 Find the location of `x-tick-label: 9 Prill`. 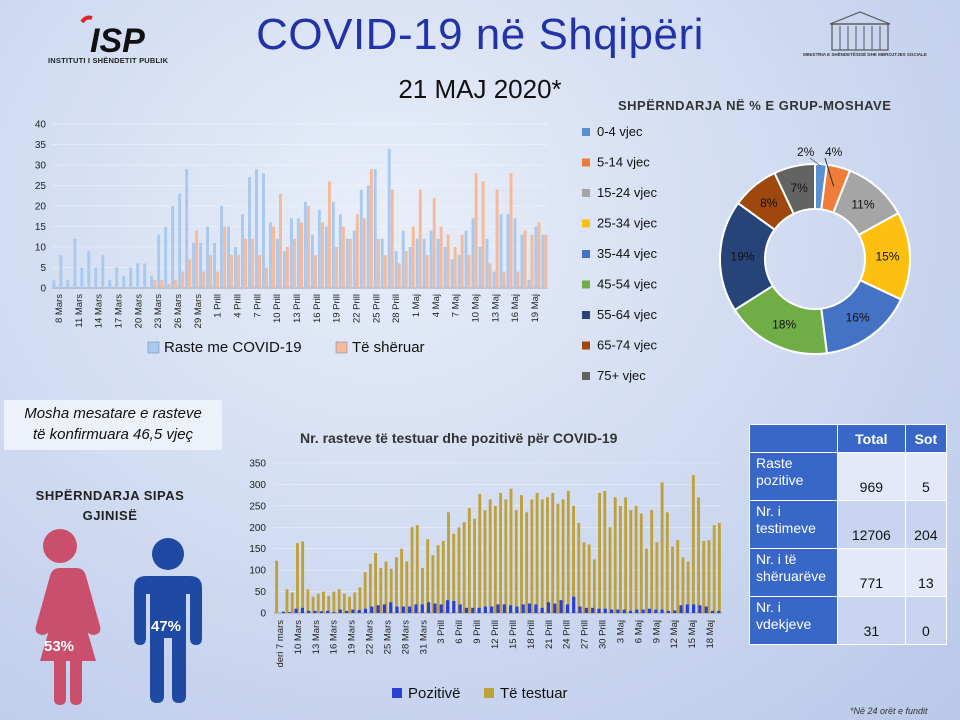

x-tick-label: 9 Prill is located at coordinates (477, 632).